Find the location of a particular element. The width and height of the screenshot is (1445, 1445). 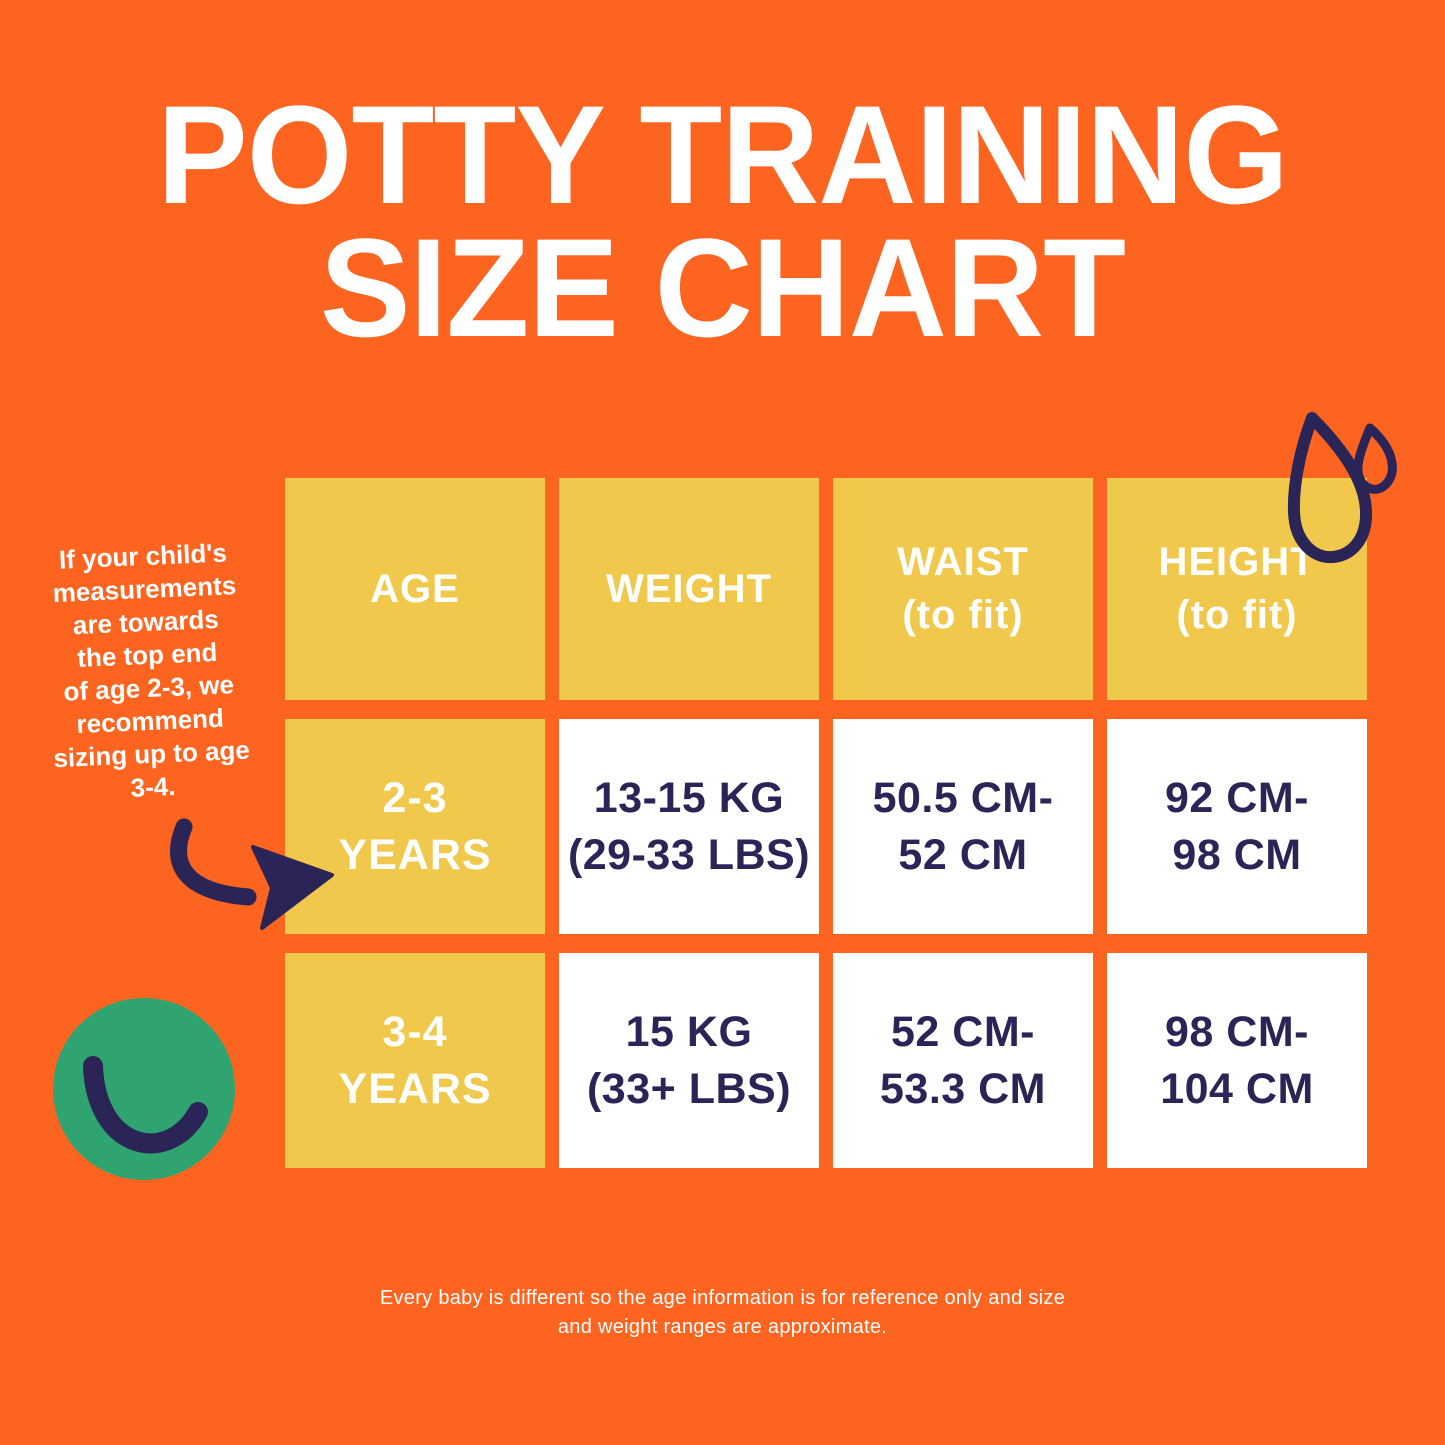

table-row-2-age-cell: 3-4 YEARS is located at coordinates (415, 1060).